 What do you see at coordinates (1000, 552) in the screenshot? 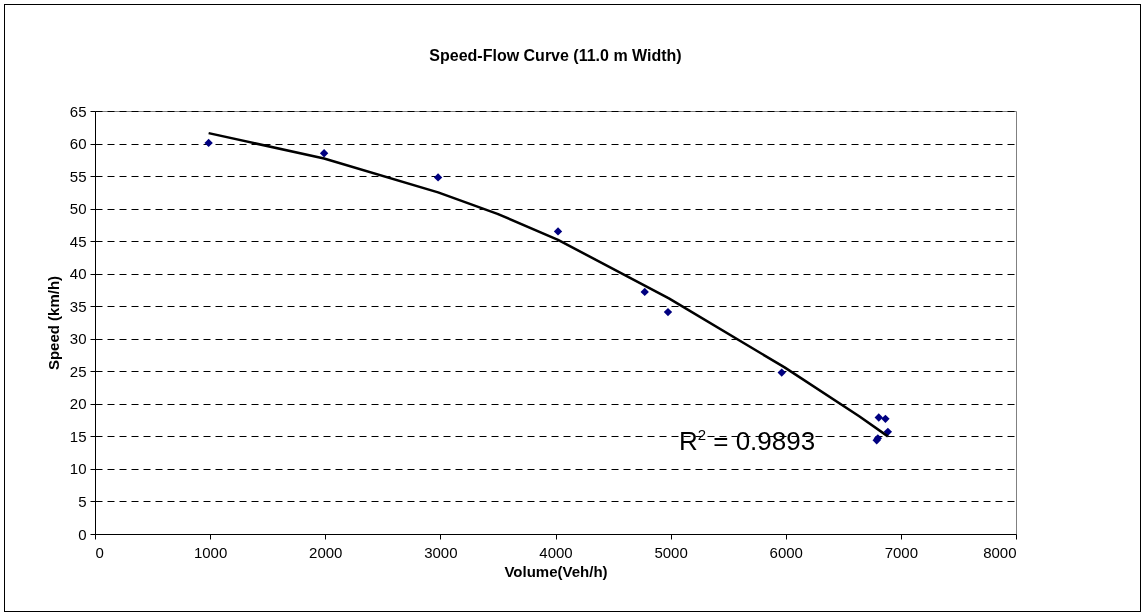
I see `x-tick-label: 8000` at bounding box center [1000, 552].